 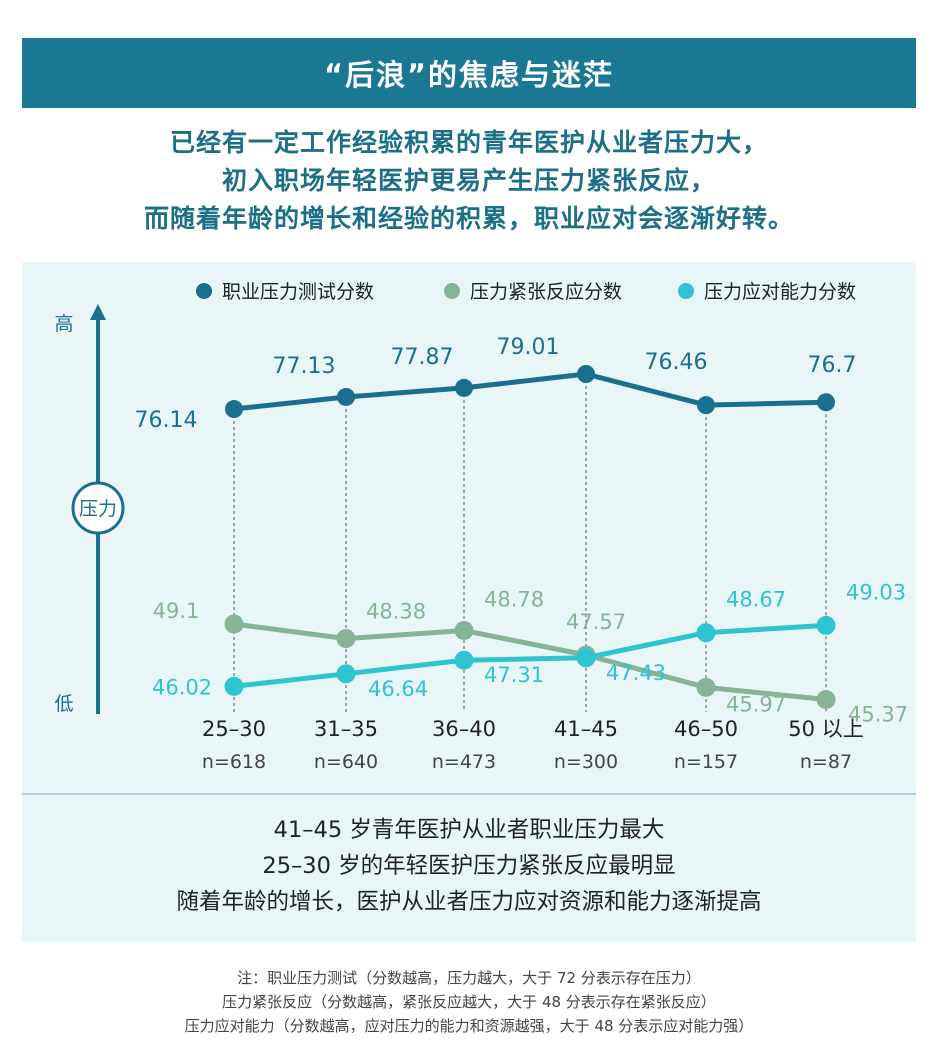 I want to click on x-sample-size-5: n=157, so click(x=706, y=762).